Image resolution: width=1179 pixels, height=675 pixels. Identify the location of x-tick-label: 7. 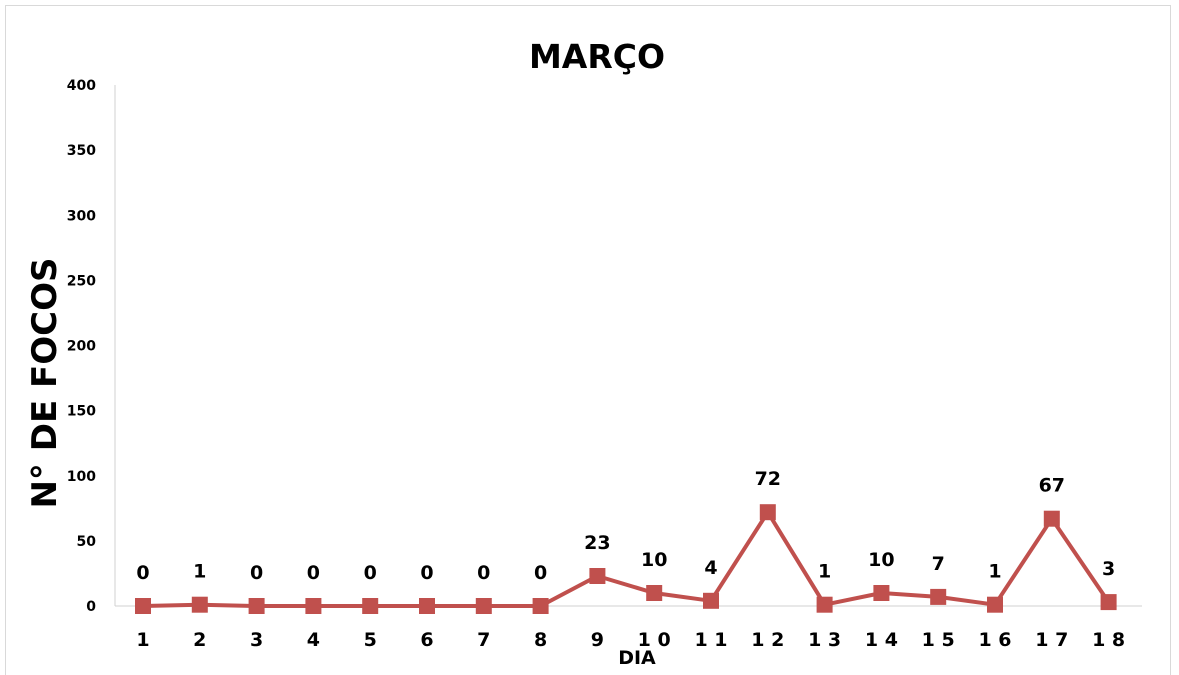
(483, 640).